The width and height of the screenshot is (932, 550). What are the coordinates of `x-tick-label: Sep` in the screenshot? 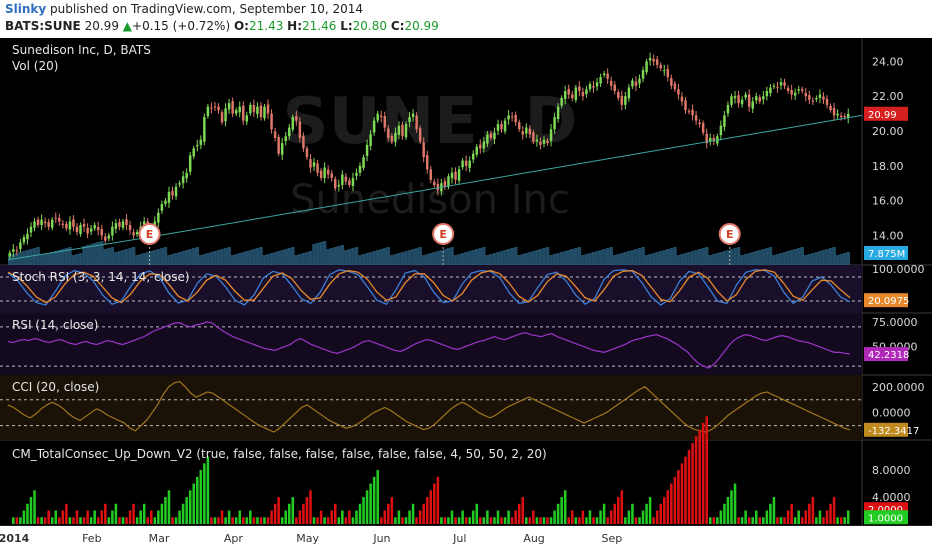 It's located at (612, 538).